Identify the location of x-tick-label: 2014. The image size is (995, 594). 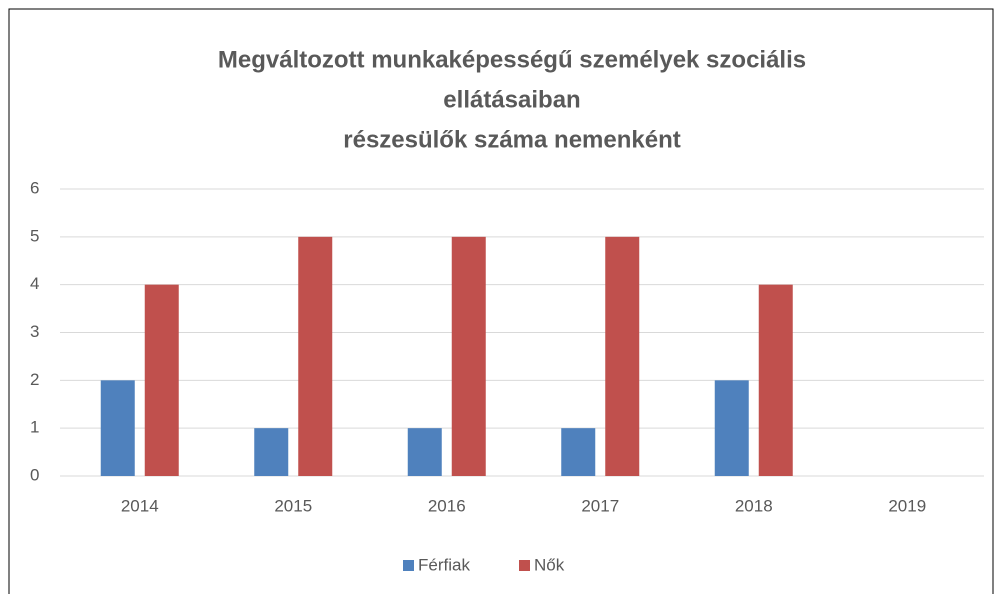
(140, 505).